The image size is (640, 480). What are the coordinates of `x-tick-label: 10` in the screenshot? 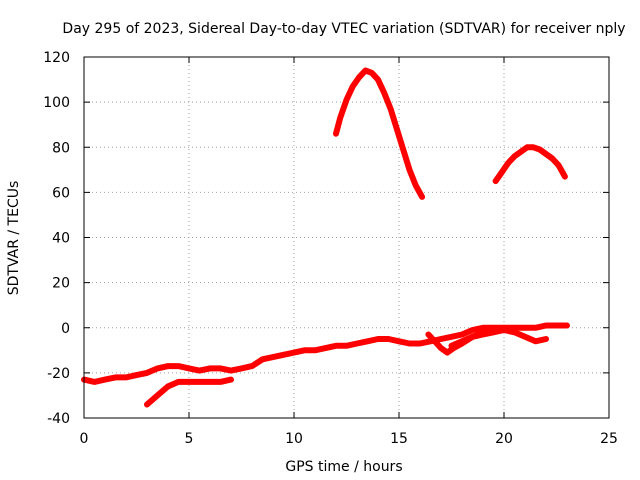 It's located at (294, 439).